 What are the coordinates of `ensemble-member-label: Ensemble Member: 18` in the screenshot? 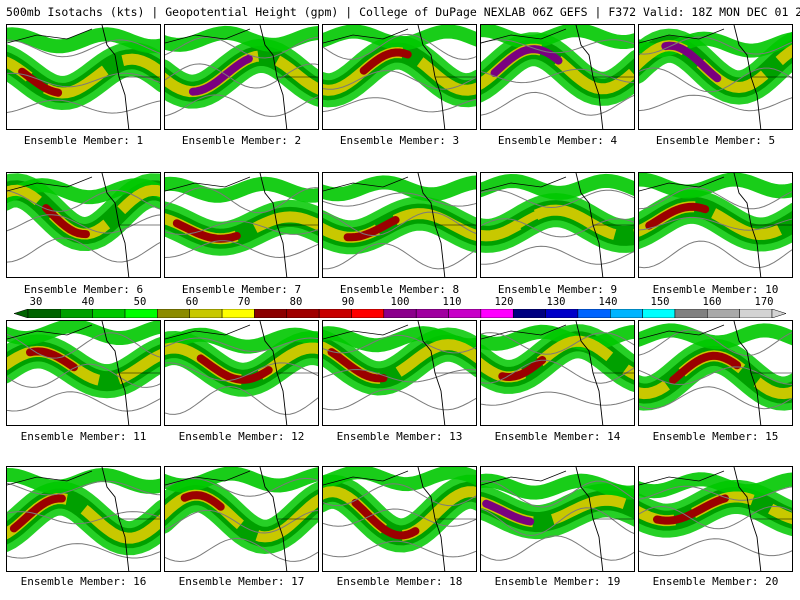 It's located at (399, 581).